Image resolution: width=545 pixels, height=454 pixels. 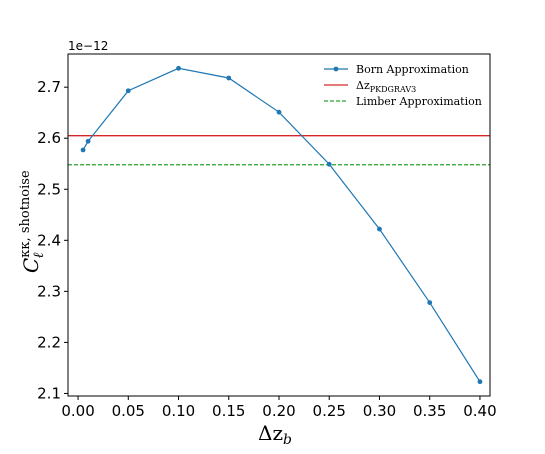 I want to click on y-tick-label: 2.5, so click(x=49, y=189).